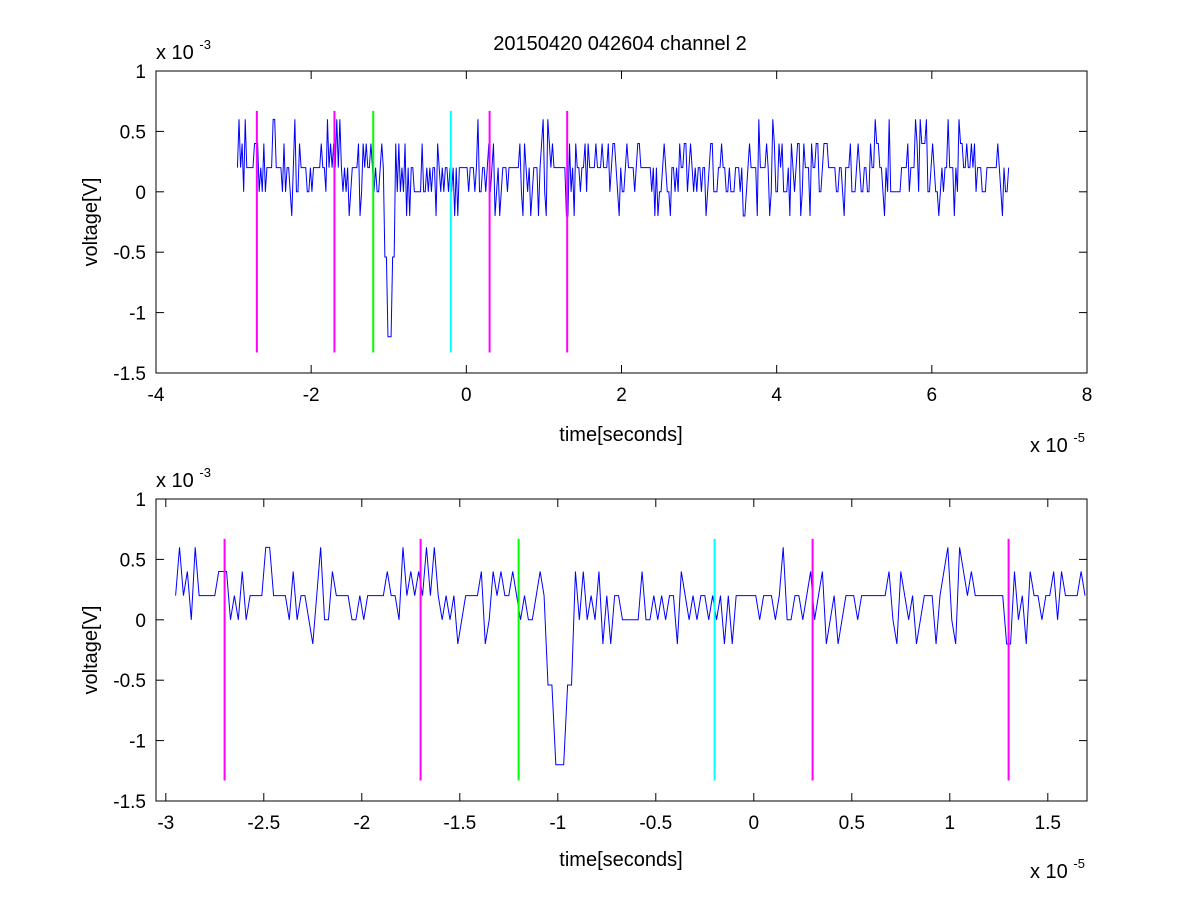 This screenshot has height=901, width=1200. What do you see at coordinates (156, 395) in the screenshot?
I see `top-x-tick-label: -4` at bounding box center [156, 395].